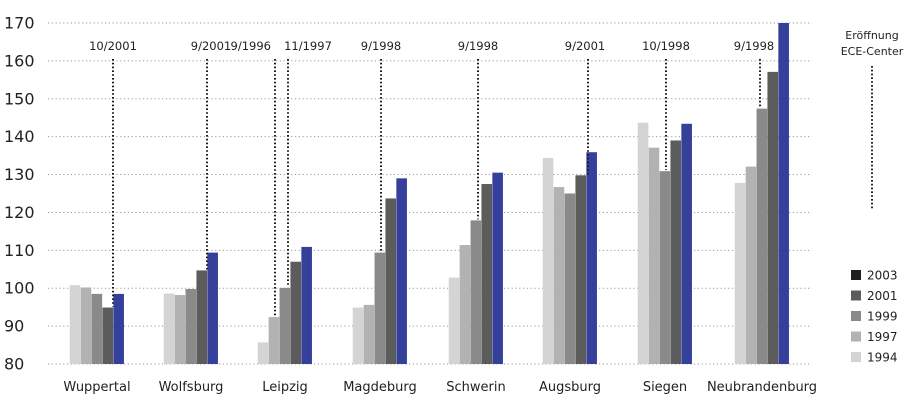 The image size is (909, 405). I want to click on bar-augsburg-1997, so click(559, 275).